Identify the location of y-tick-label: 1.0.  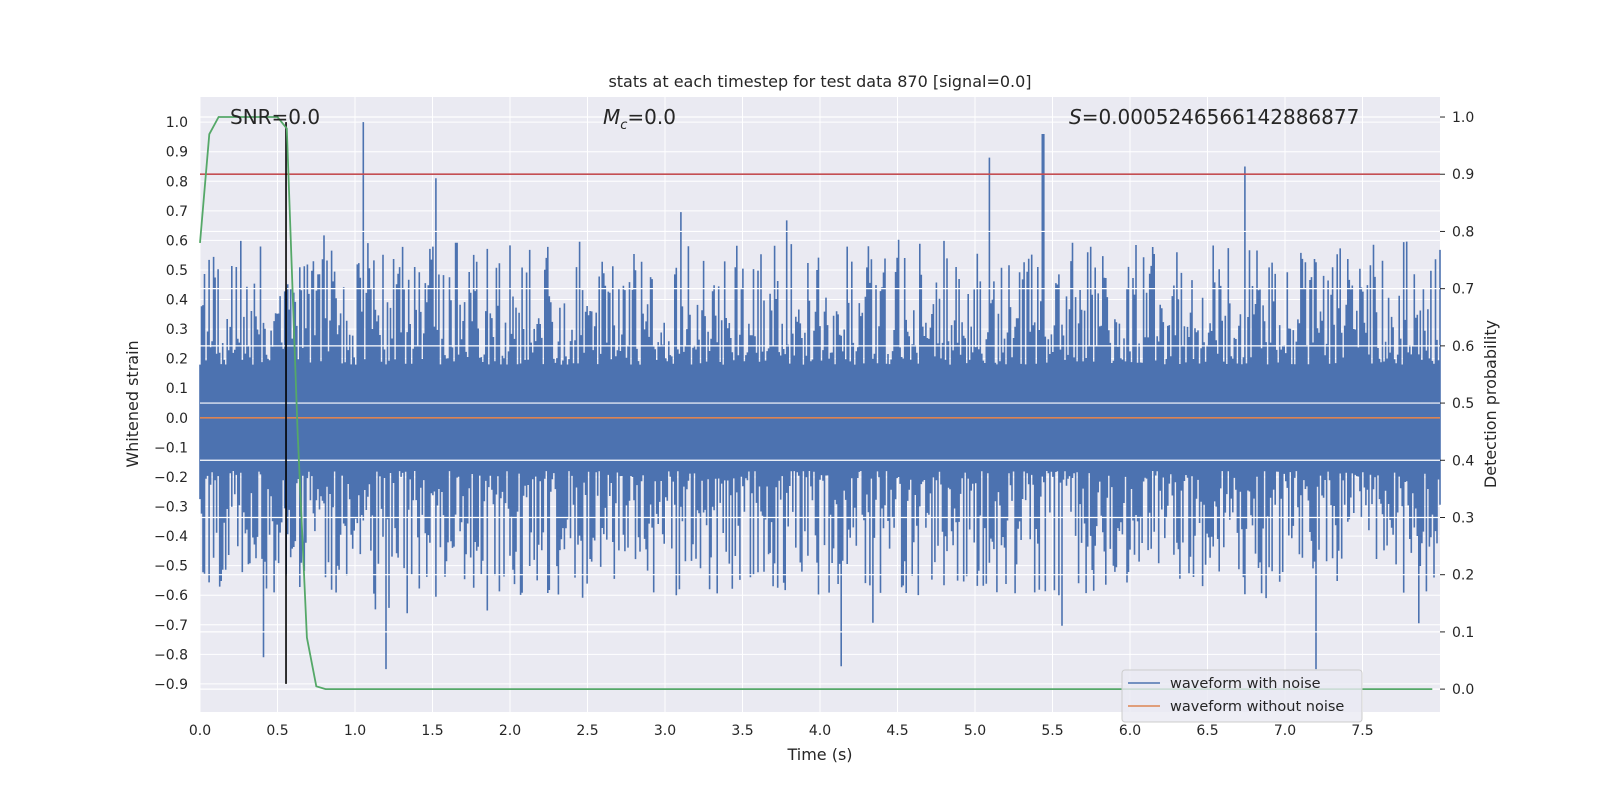
(177, 123).